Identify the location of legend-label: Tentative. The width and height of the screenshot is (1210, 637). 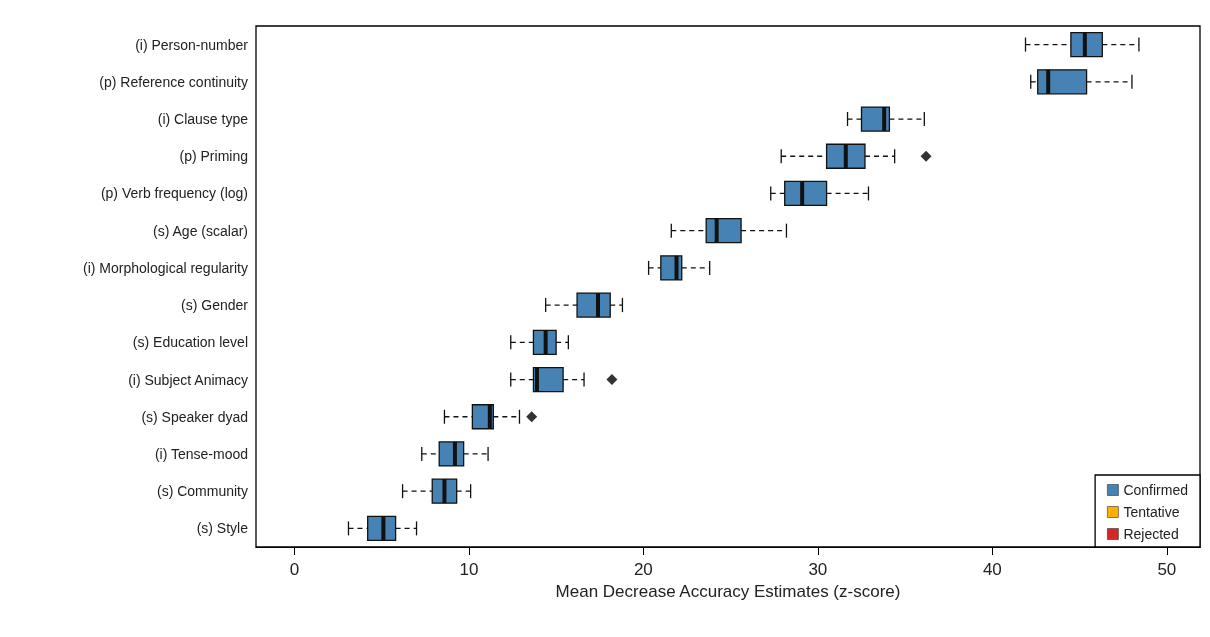
(1151, 512).